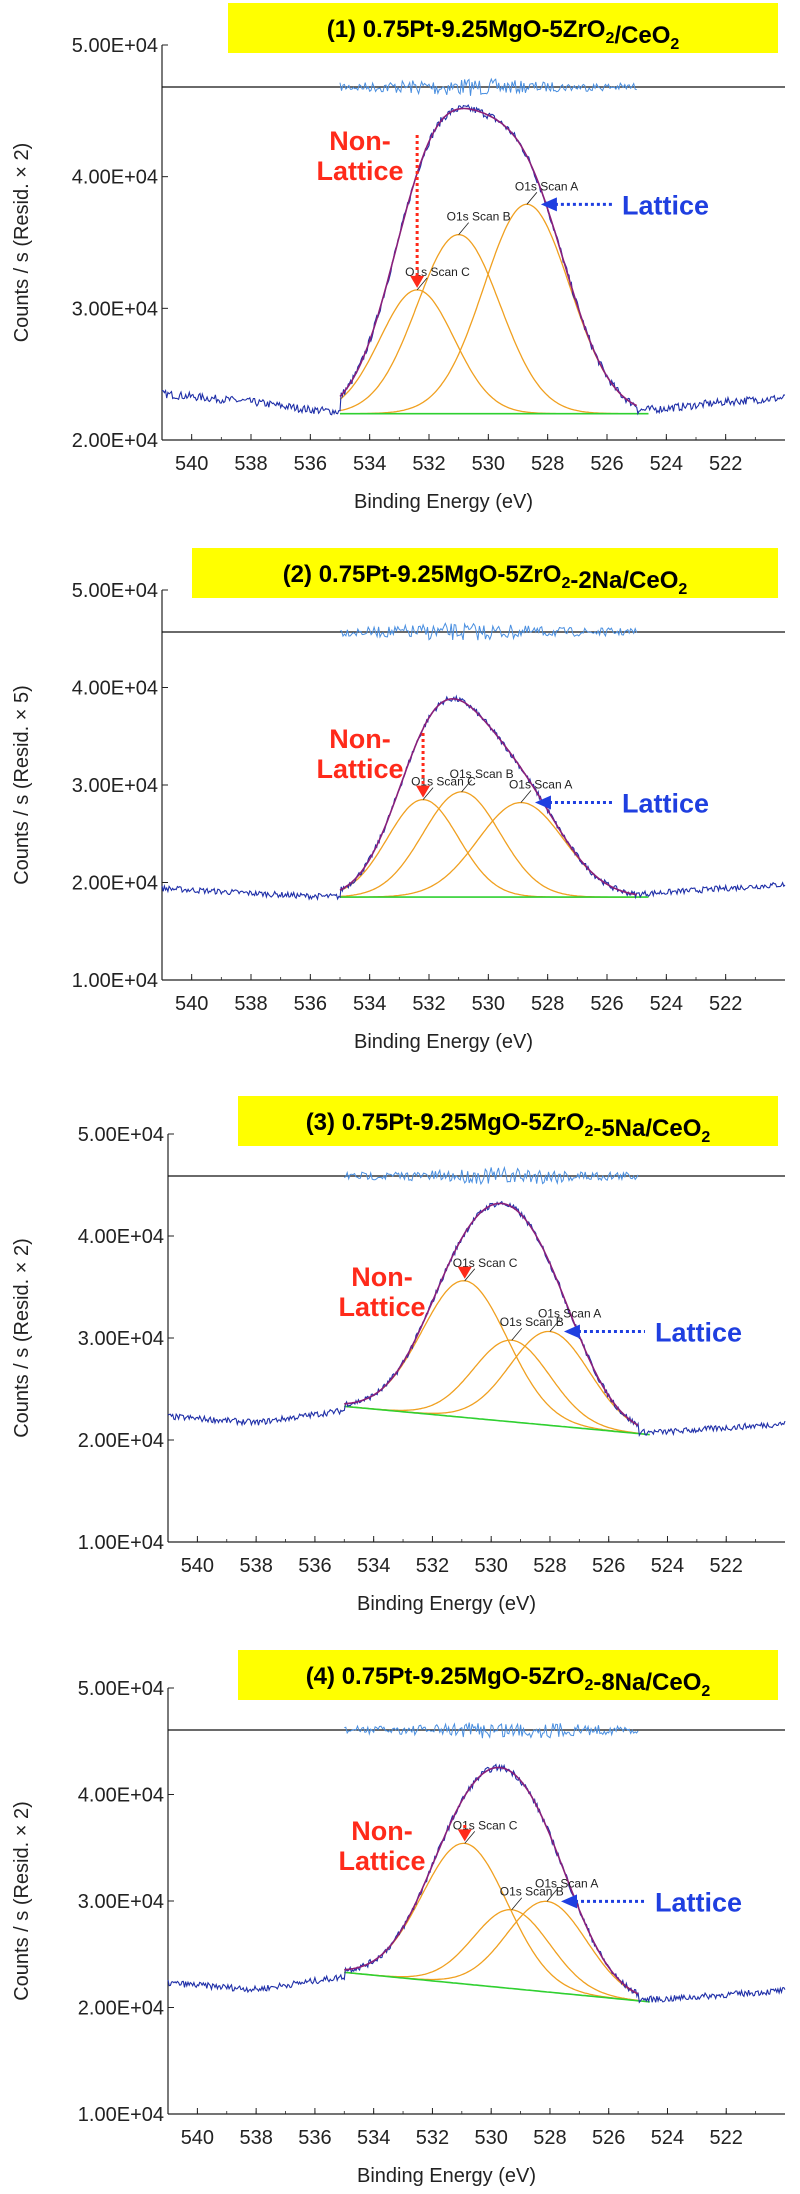 This screenshot has height=2194, width=800. What do you see at coordinates (503, 34) in the screenshot?
I see `chart-title: (1) 0.75Pt-9.25MgO-5ZrO2/CeO2` at bounding box center [503, 34].